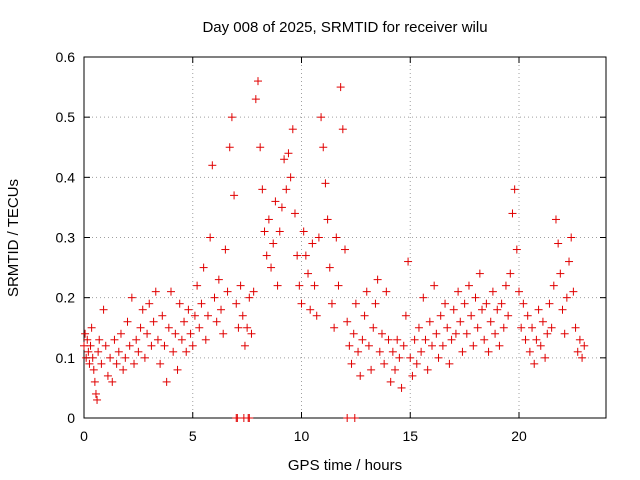 This screenshot has height=480, width=640. What do you see at coordinates (345, 465) in the screenshot?
I see `x-axis-label: GPS time / hours` at bounding box center [345, 465].